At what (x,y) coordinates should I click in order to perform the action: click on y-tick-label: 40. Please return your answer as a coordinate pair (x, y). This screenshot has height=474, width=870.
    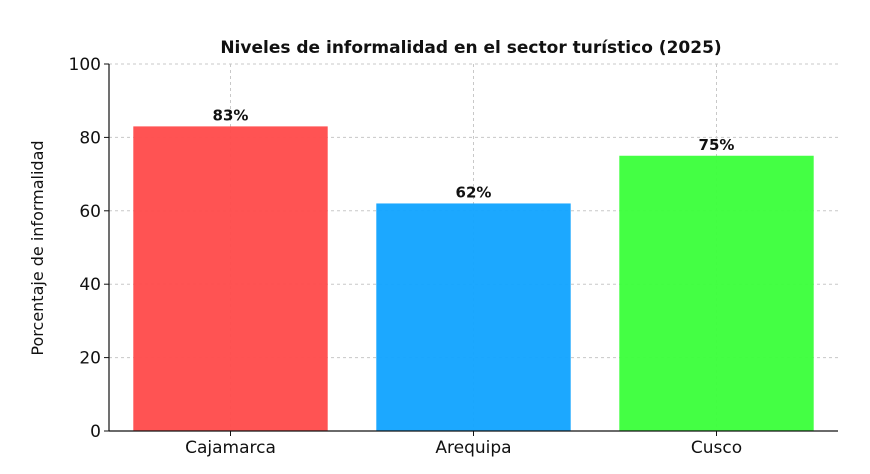
    Looking at the image, I should click on (90, 285).